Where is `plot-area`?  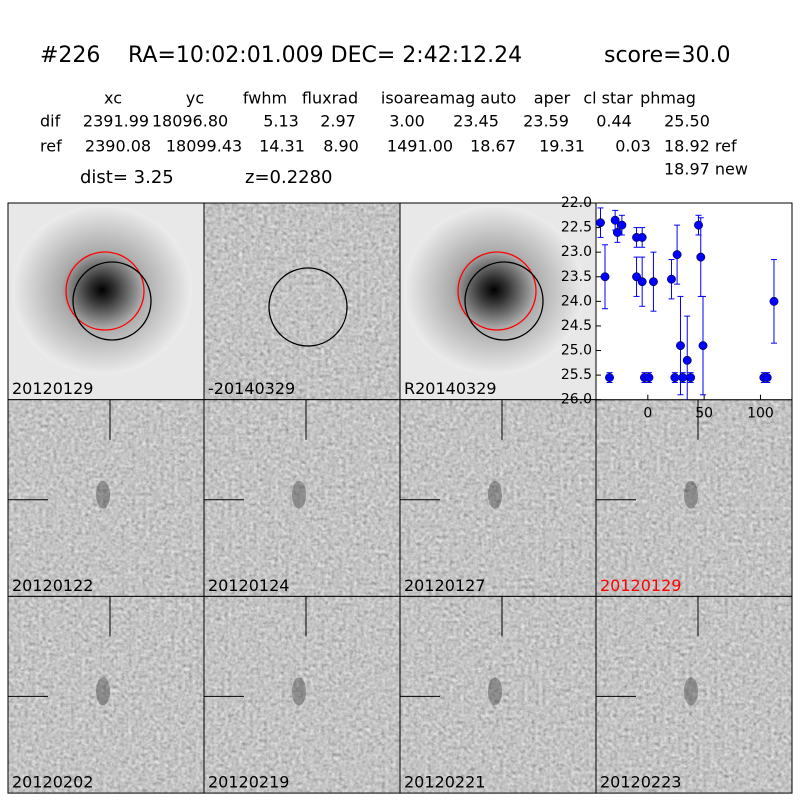 plot-area is located at coordinates (694, 301).